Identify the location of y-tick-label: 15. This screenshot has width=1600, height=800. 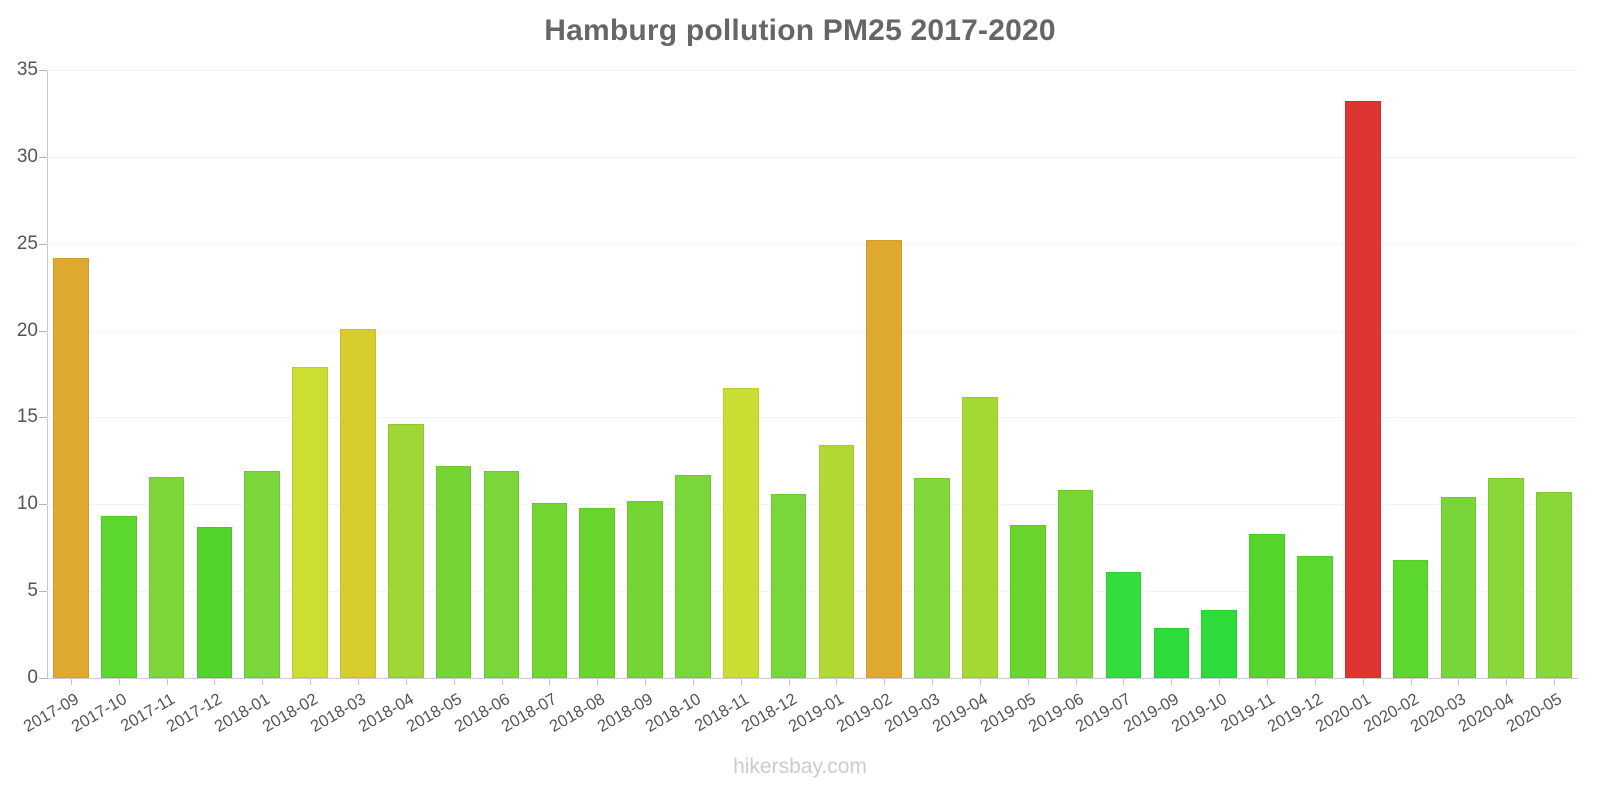
(27, 417).